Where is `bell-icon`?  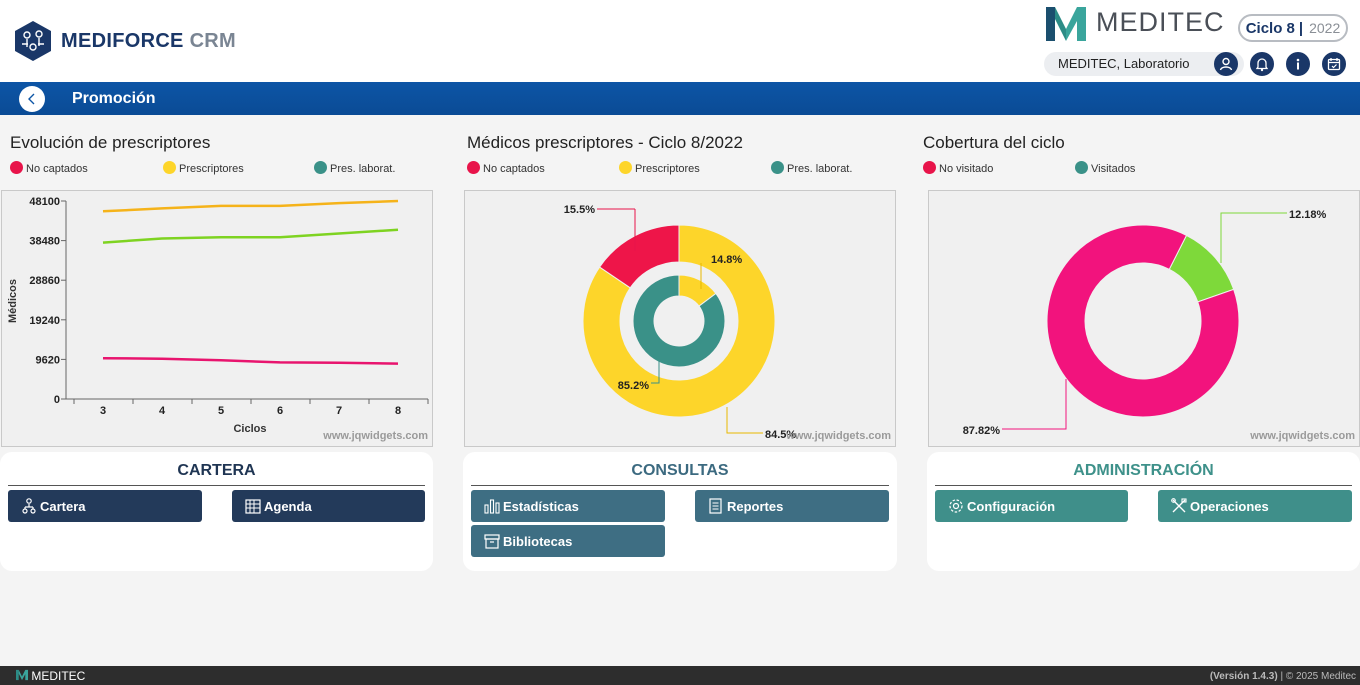
bell-icon is located at coordinates (1262, 64).